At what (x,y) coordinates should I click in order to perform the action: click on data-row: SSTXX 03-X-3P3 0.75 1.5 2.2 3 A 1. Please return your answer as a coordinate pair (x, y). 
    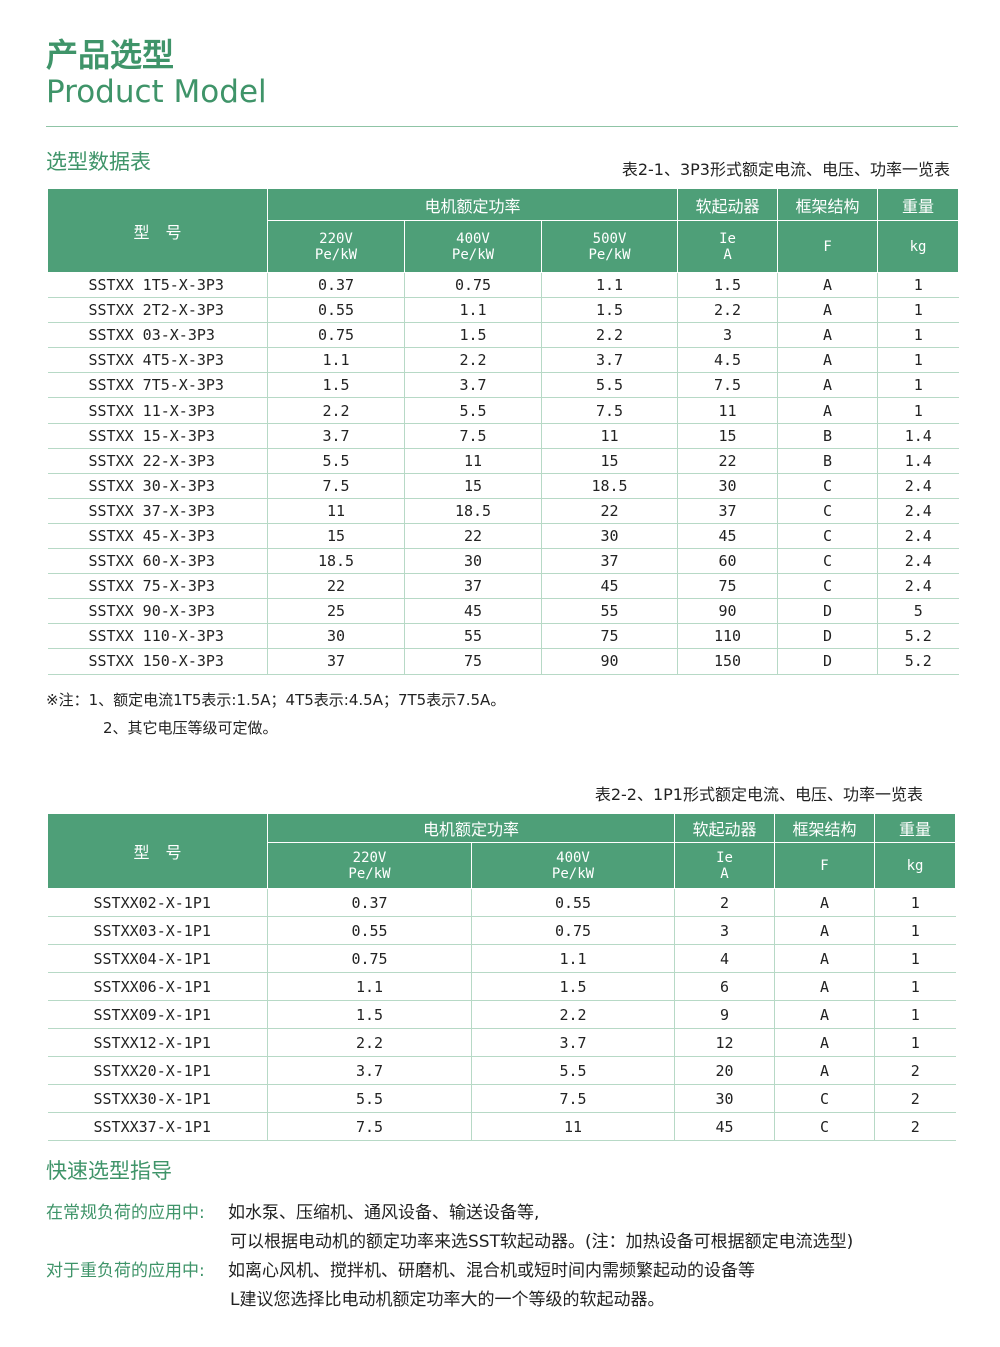
    Looking at the image, I should click on (503, 335).